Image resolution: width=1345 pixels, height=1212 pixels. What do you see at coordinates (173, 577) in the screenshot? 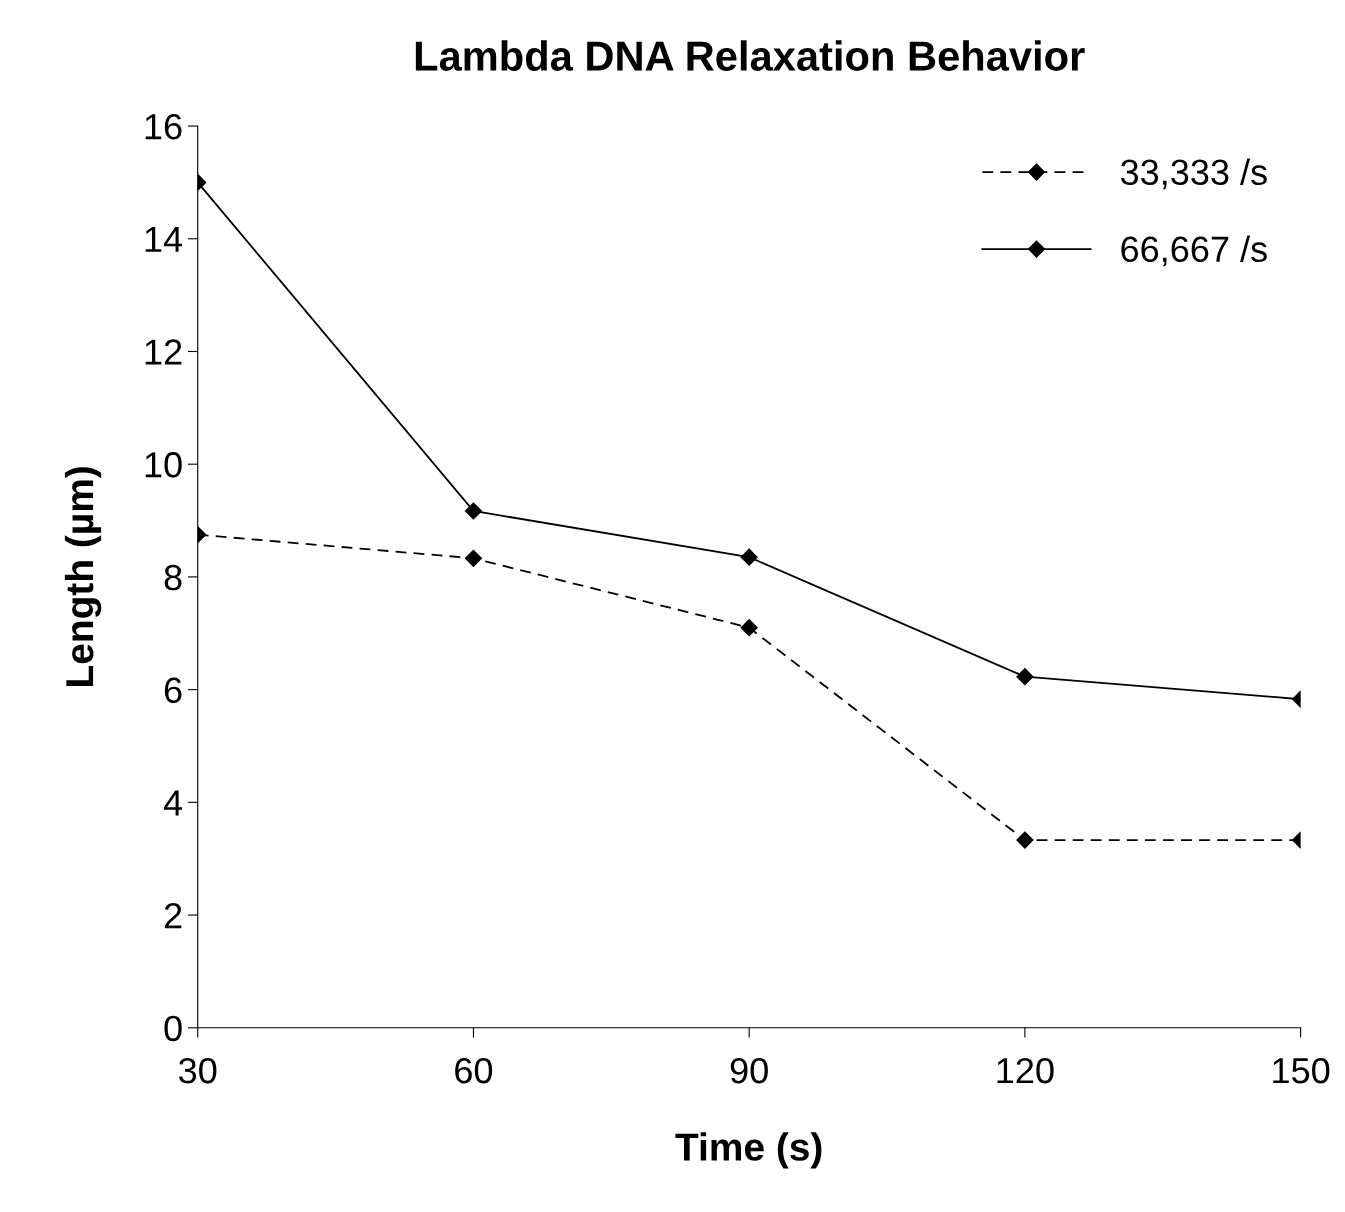
I see `y-tick-label: 8` at bounding box center [173, 577].